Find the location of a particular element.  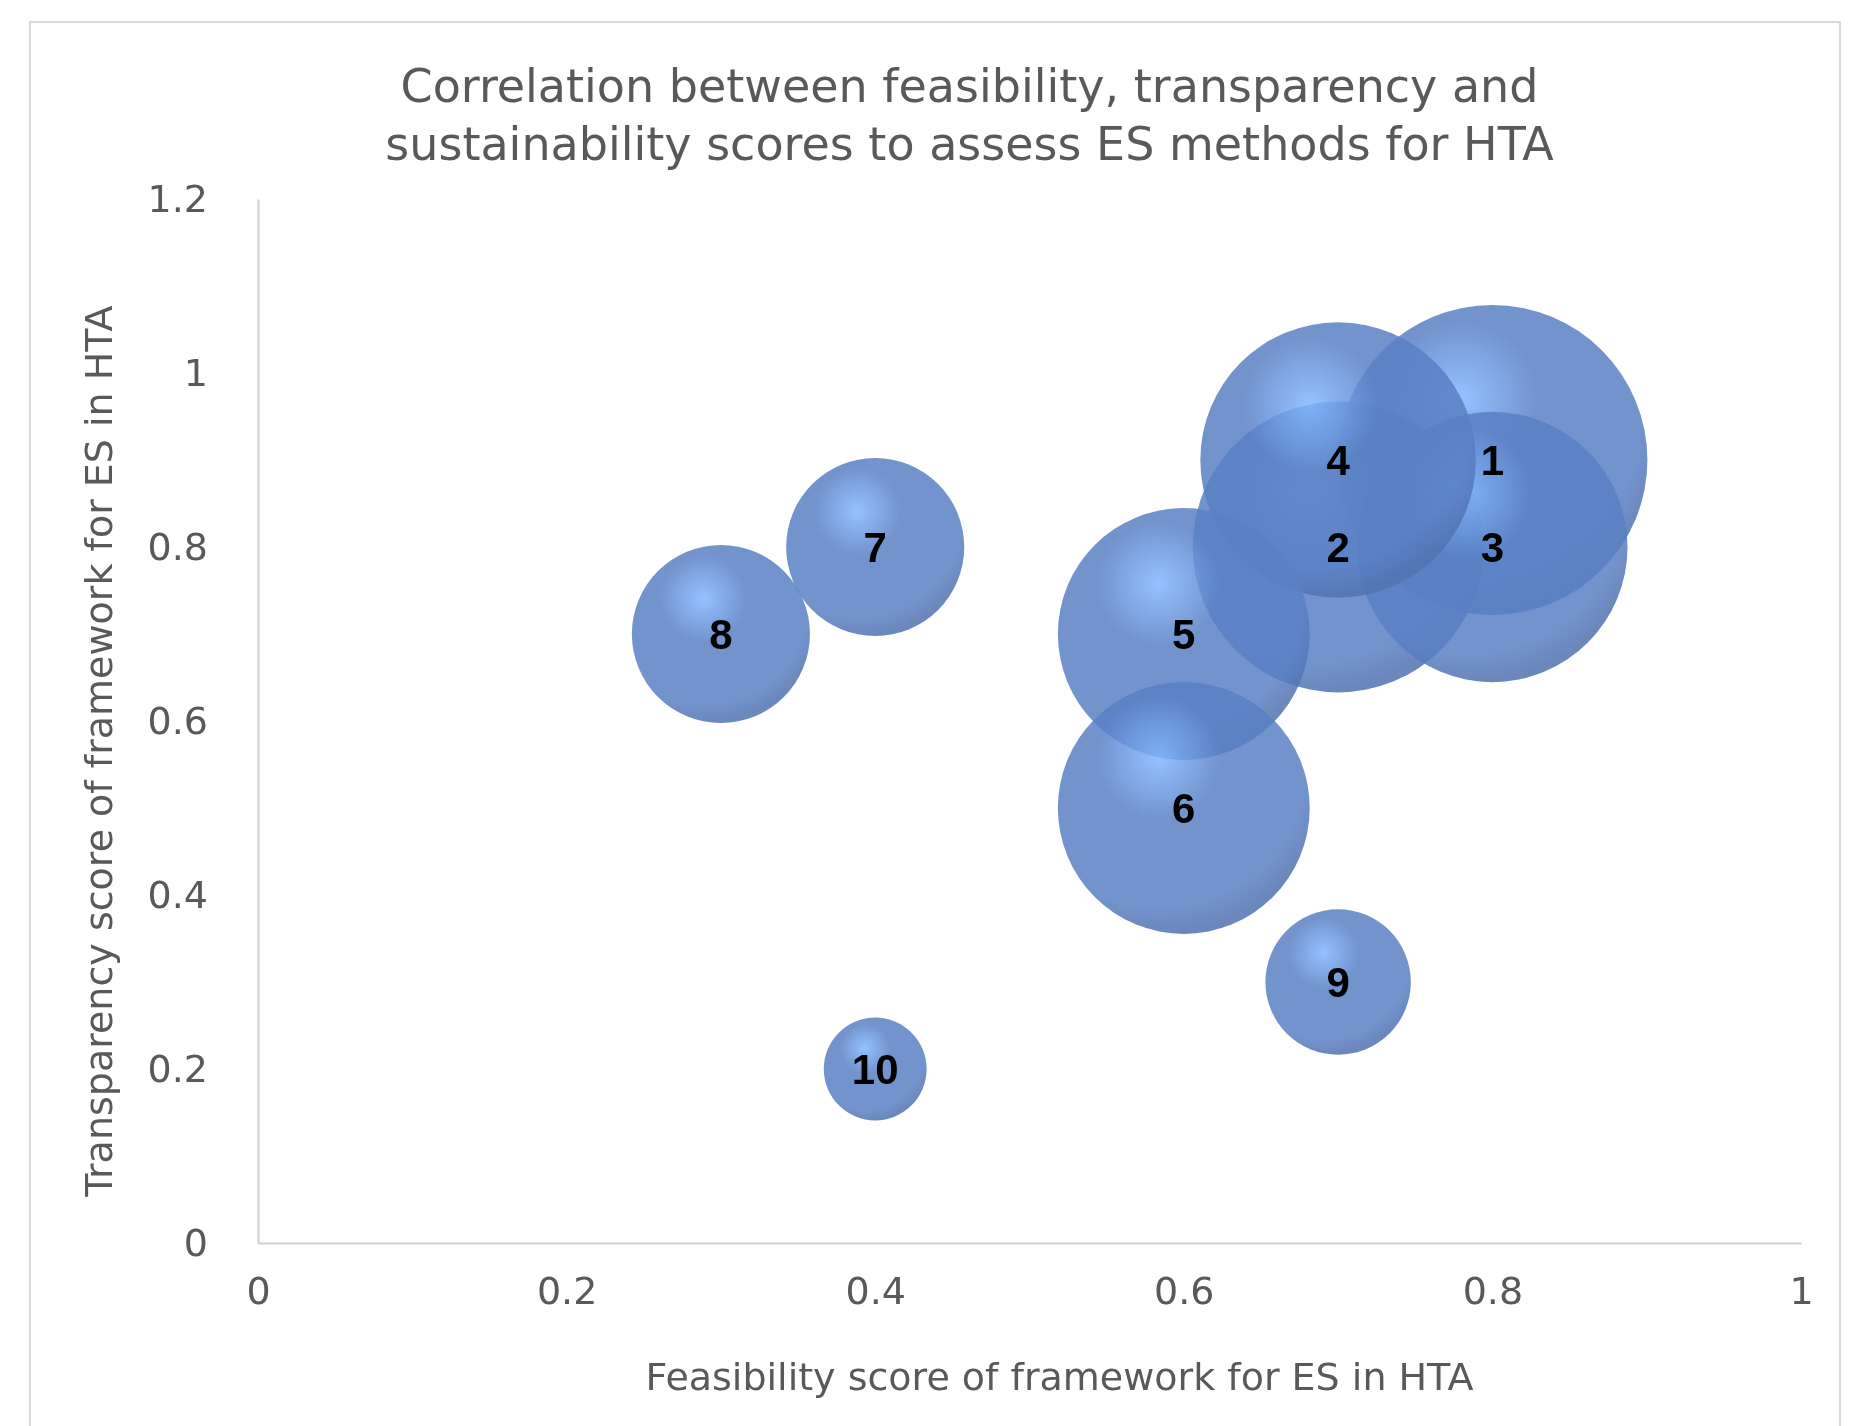

x-tick-label: 0.2 is located at coordinates (567, 1290).